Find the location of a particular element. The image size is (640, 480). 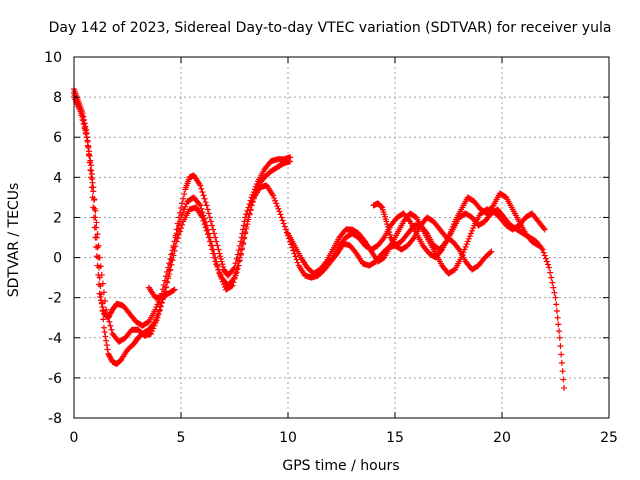

y-tick-label: 6 is located at coordinates (57, 138).